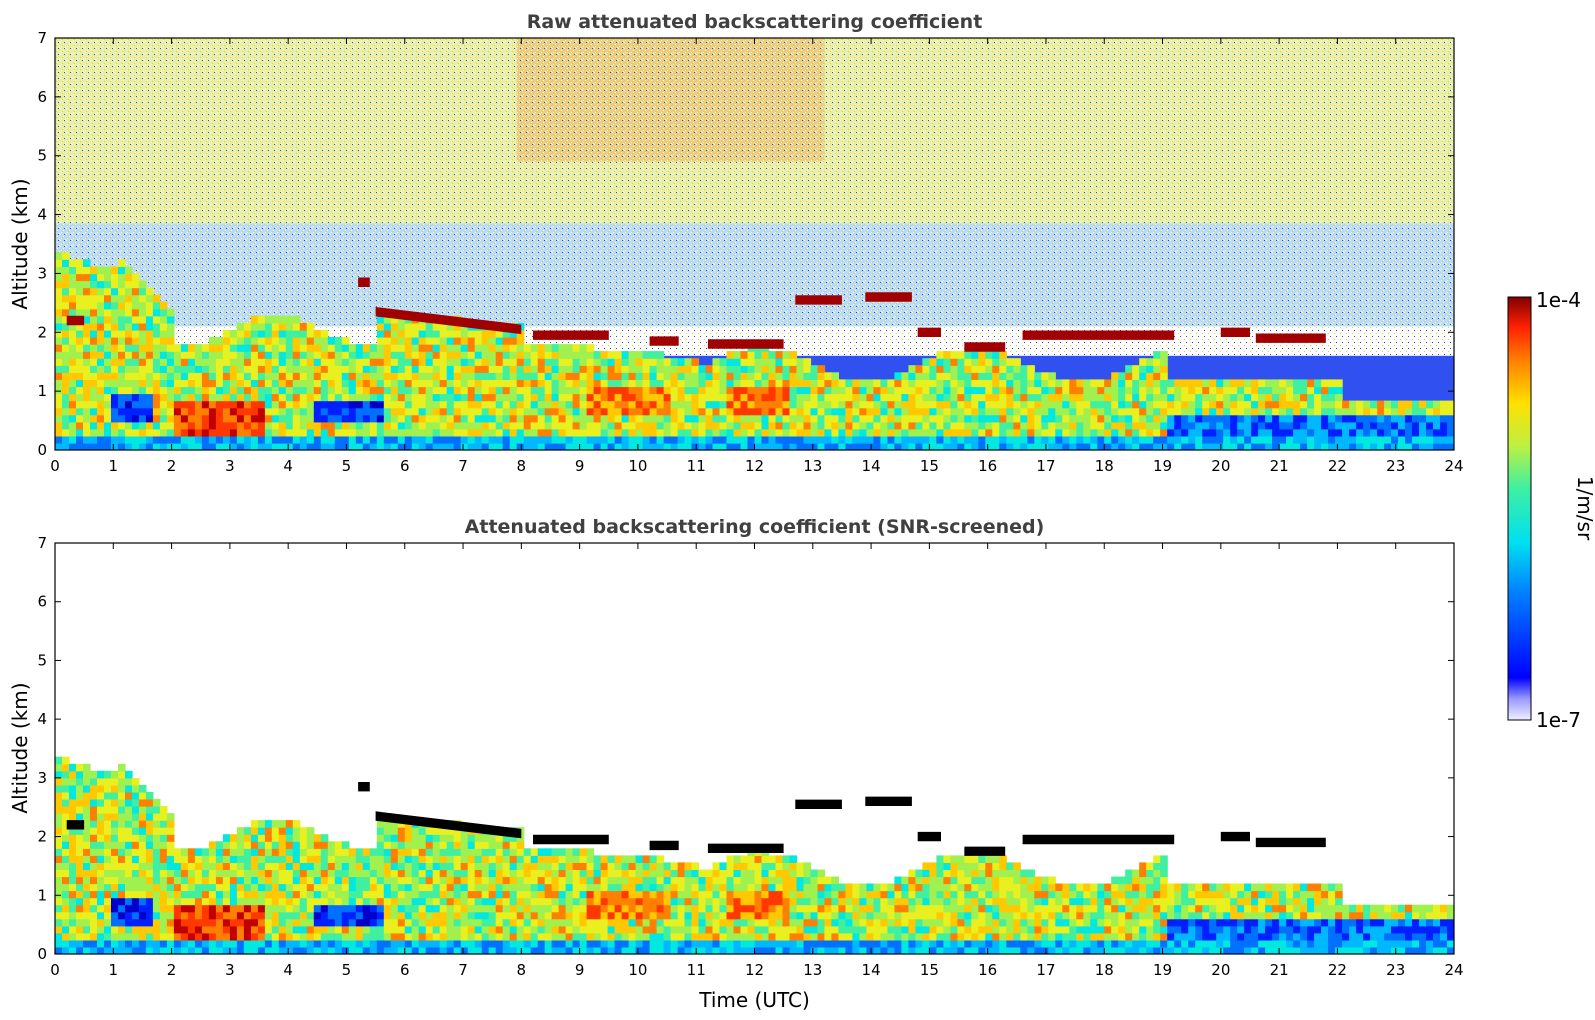 The width and height of the screenshot is (1595, 1020). What do you see at coordinates (871, 466) in the screenshot?
I see `x-tick-label: 14` at bounding box center [871, 466].